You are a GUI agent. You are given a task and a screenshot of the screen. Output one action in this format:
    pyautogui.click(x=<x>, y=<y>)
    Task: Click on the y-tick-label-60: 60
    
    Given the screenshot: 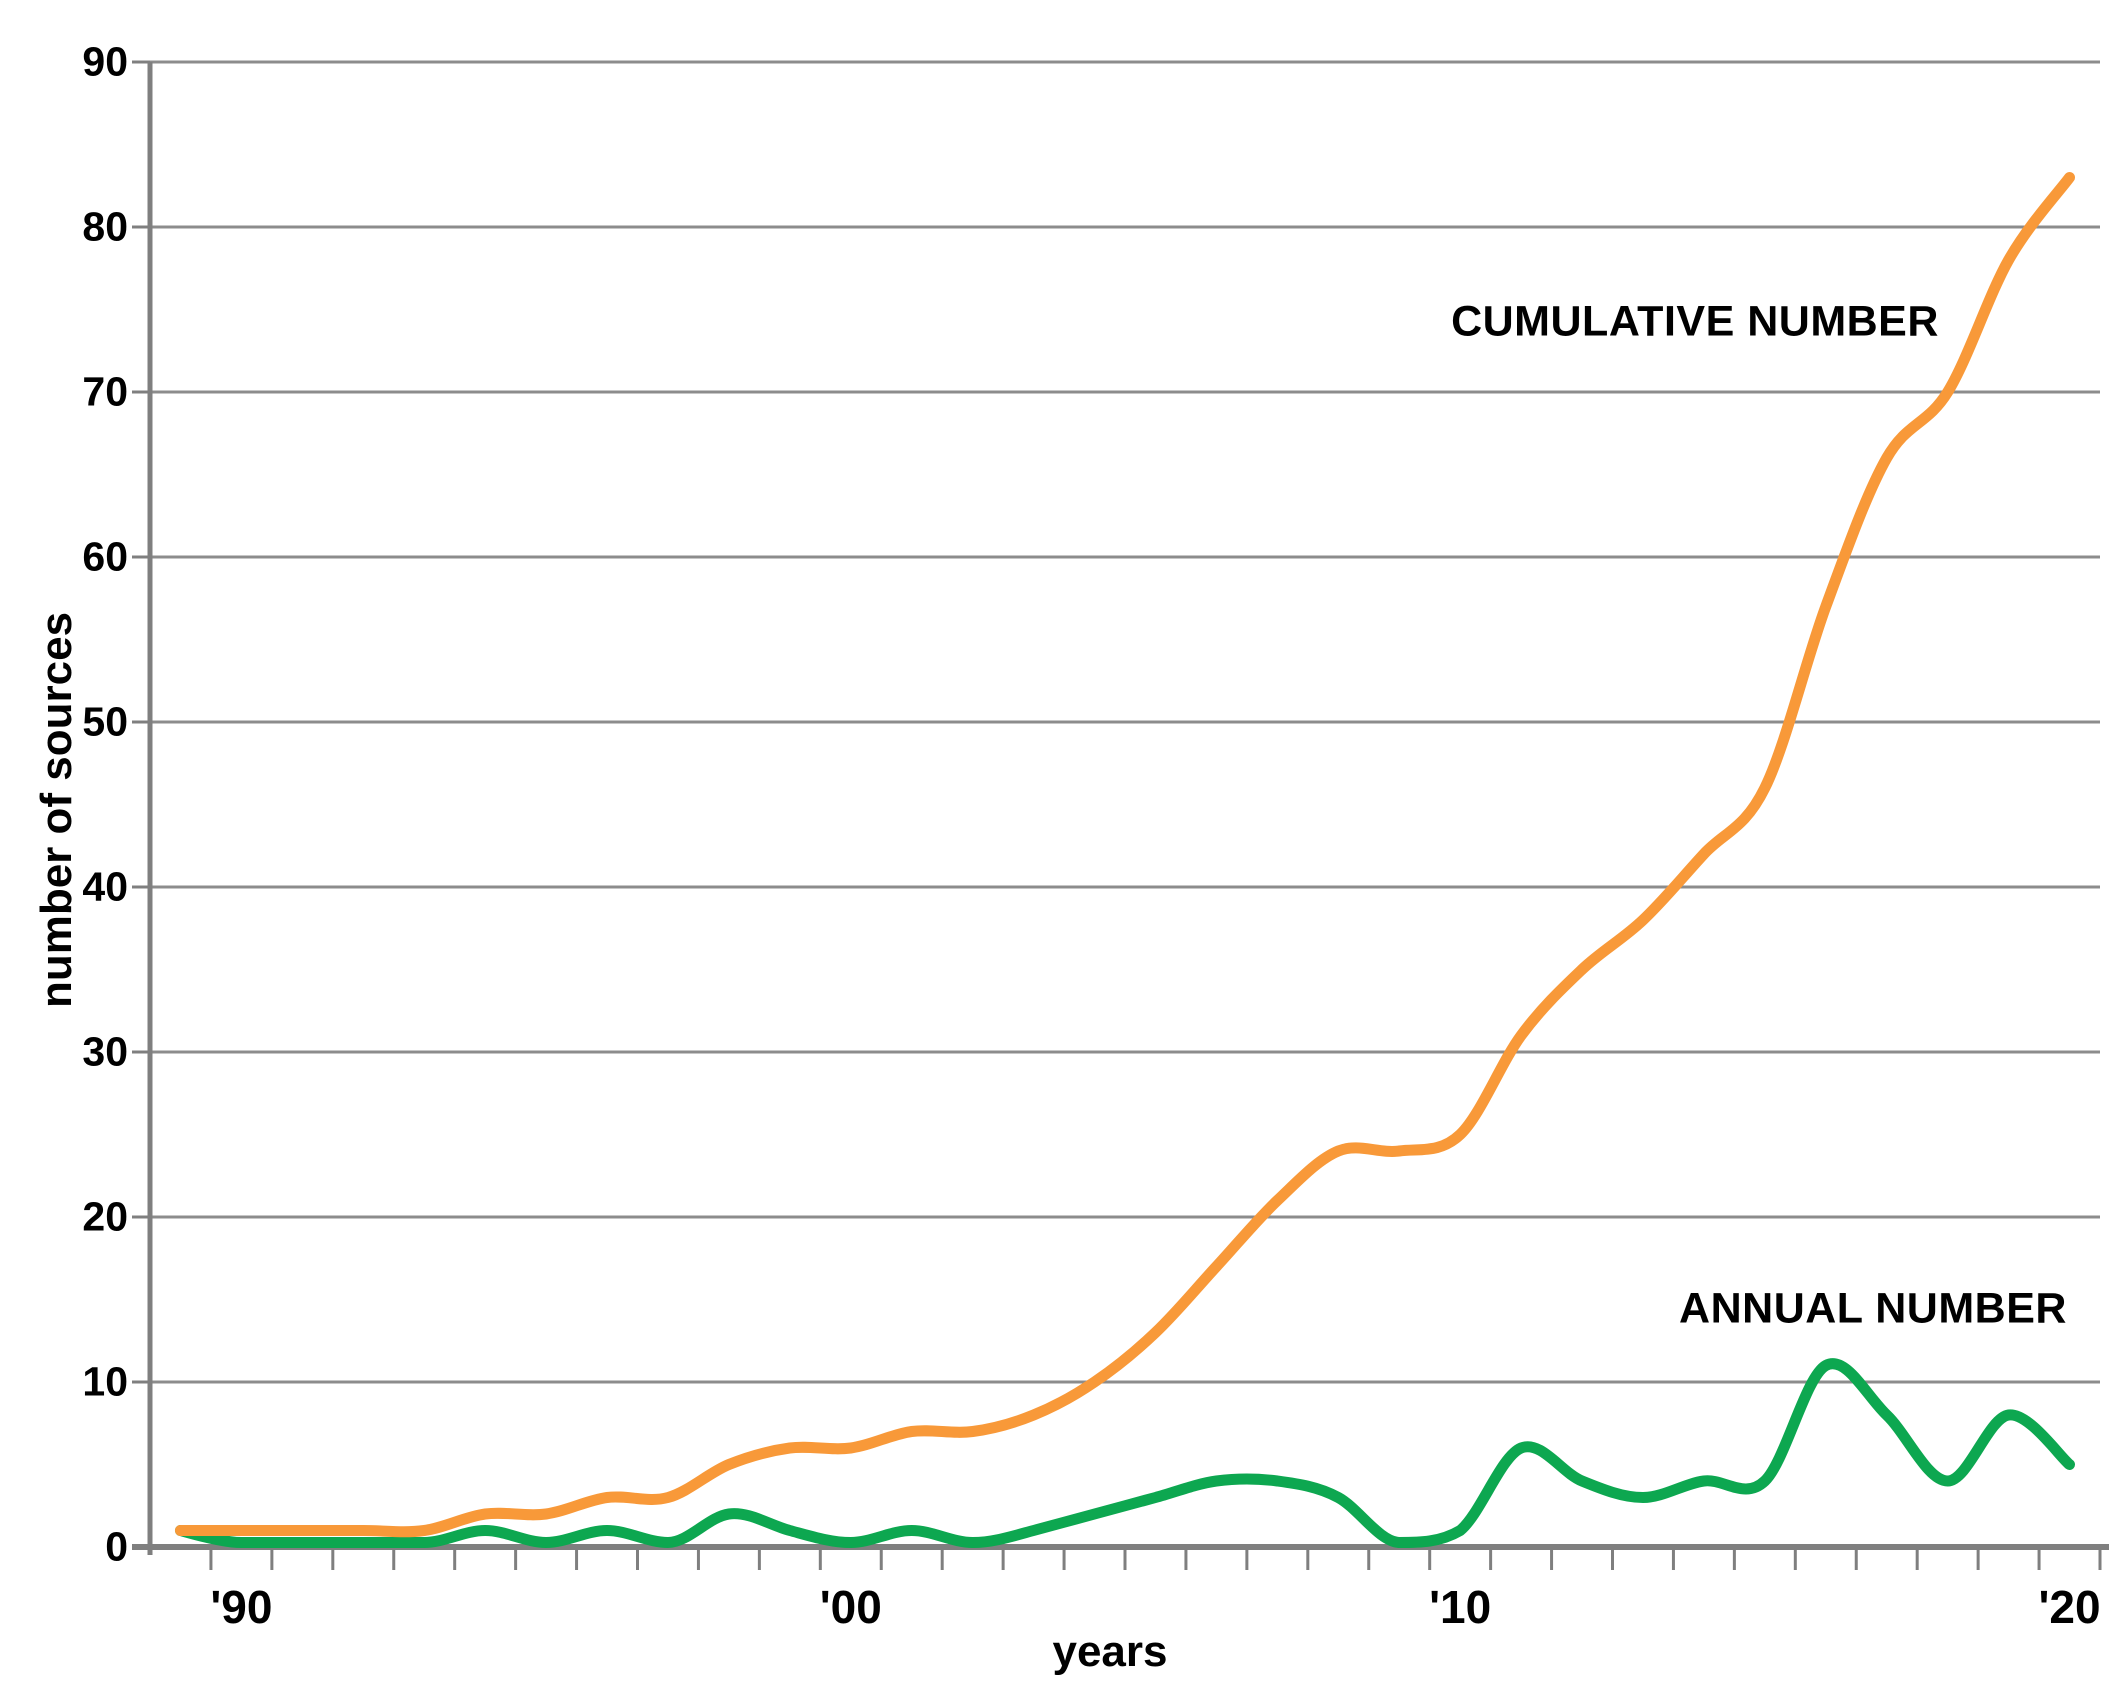 What is the action you would take?
    pyautogui.click(x=105, y=556)
    